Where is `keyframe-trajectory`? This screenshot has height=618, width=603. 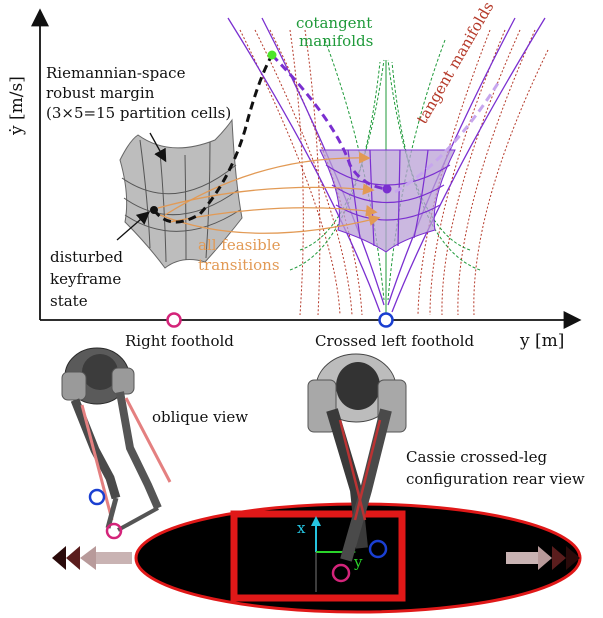 keyframe-trajectory is located at coordinates (213, 139).